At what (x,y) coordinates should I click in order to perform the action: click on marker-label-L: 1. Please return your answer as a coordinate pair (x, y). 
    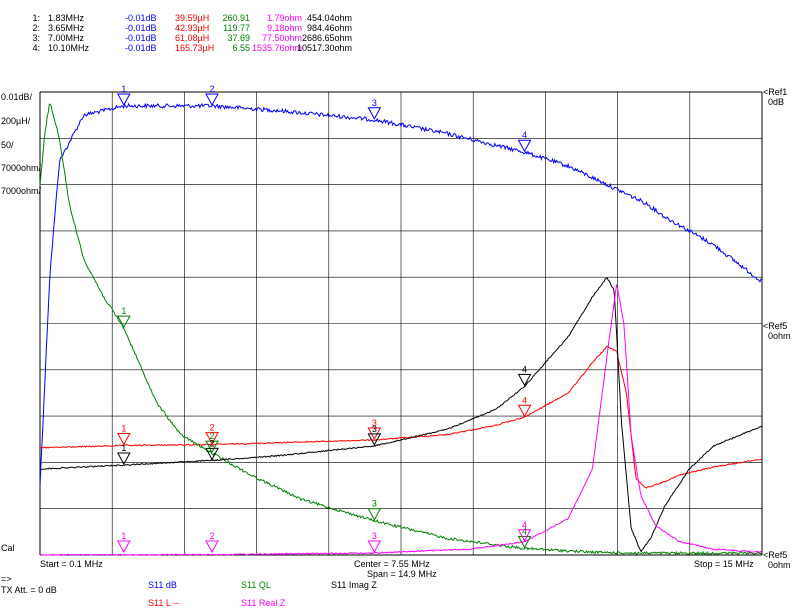
    Looking at the image, I should click on (123, 429).